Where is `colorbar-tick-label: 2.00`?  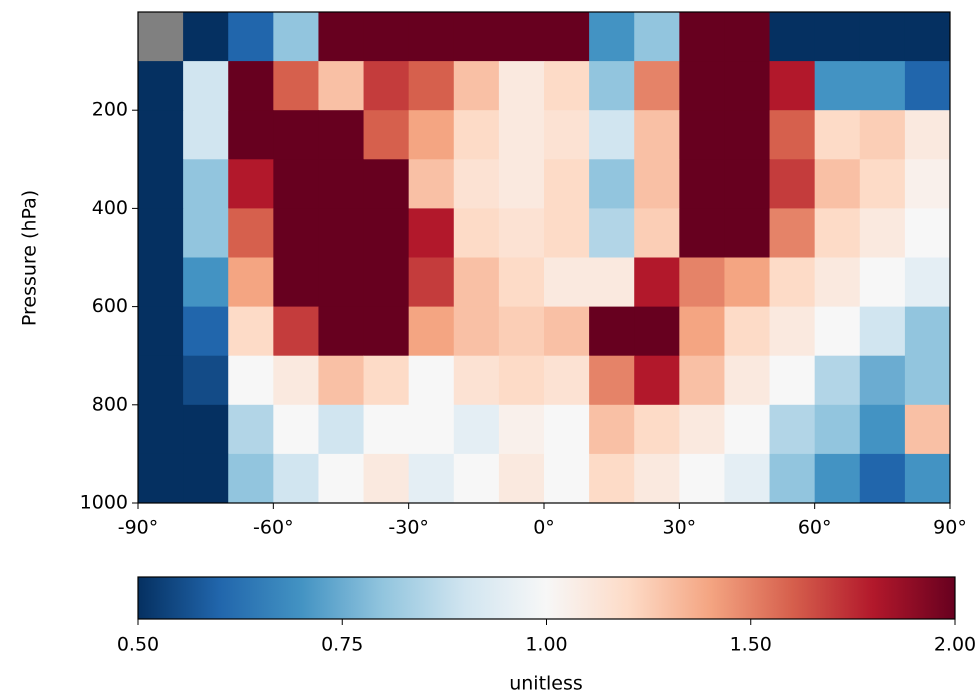
colorbar-tick-label: 2.00 is located at coordinates (955, 645).